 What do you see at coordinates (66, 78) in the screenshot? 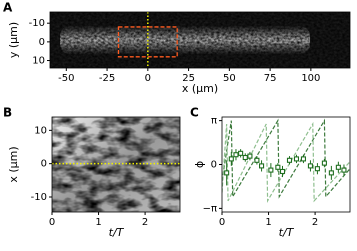
I see `x-tick-label: -50` at bounding box center [66, 78].